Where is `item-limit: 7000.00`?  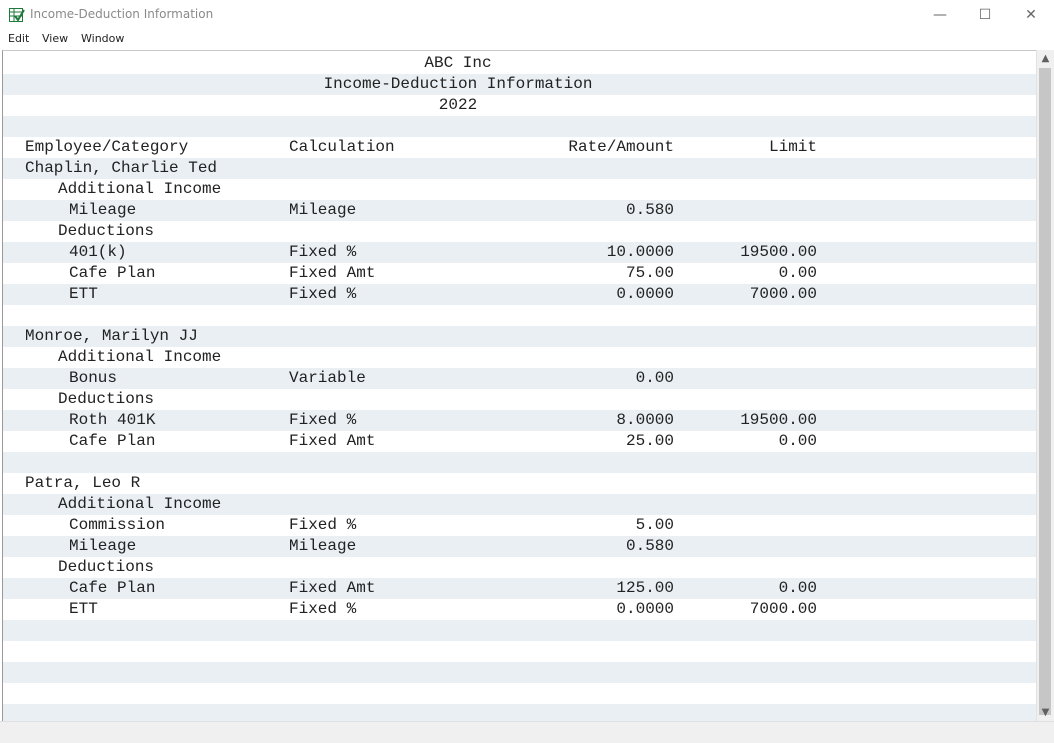
item-limit: 7000.00 is located at coordinates (783, 294).